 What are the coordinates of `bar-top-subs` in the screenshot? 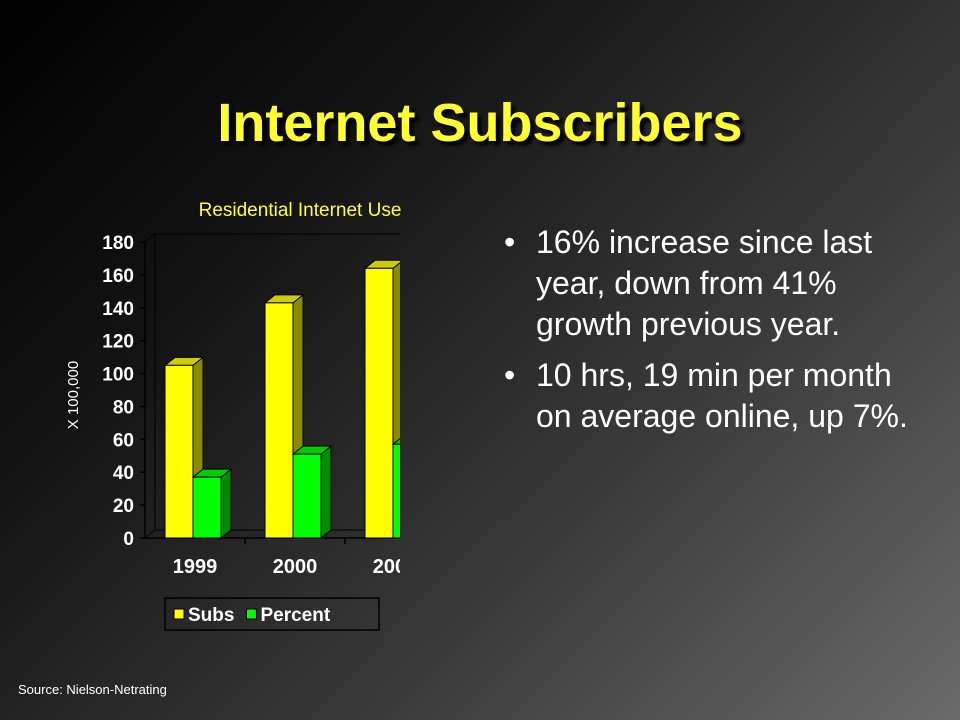 It's located at (381, 264).